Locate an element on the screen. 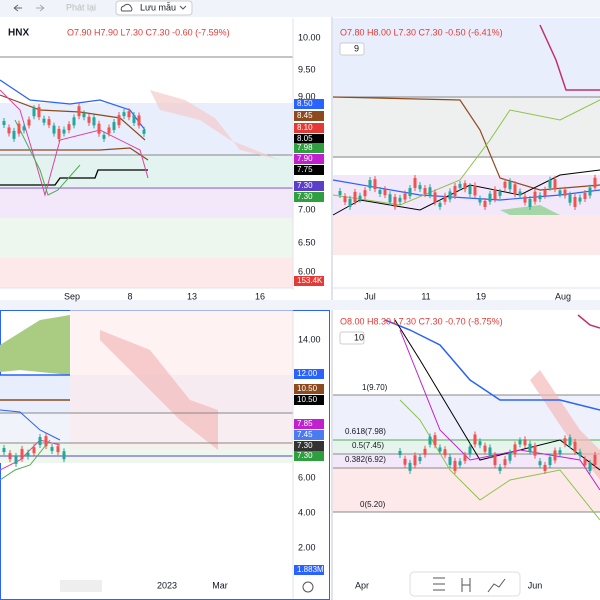  tool-fib is located at coordinates (466, 585).